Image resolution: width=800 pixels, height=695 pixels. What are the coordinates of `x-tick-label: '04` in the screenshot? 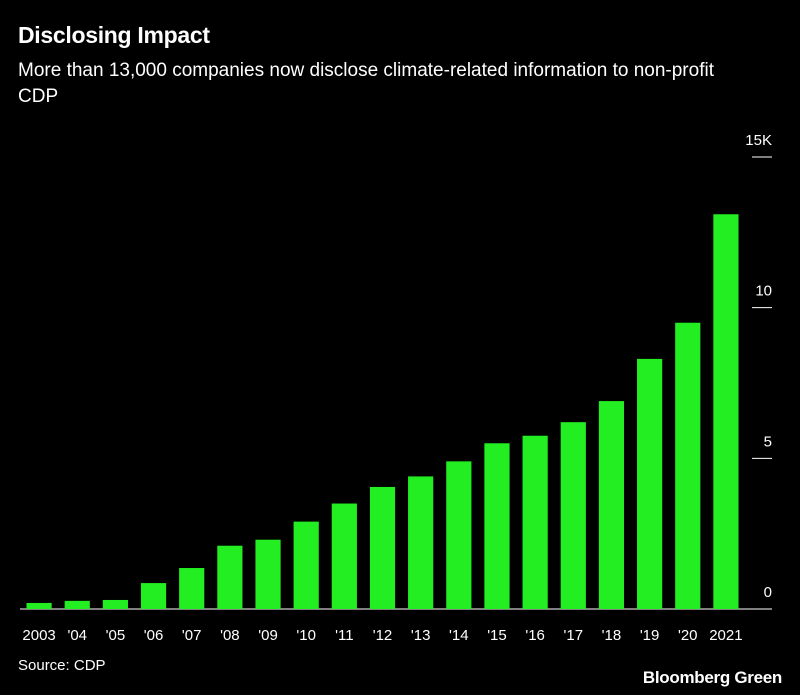 It's located at (77, 635).